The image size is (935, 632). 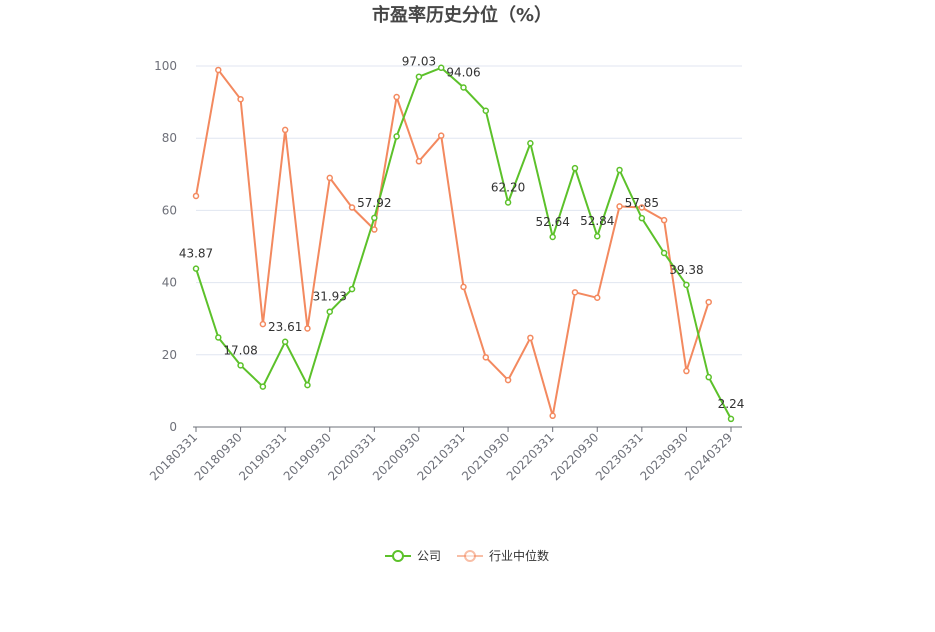 I want to click on x-tick-label: 20240329, so click(x=708, y=456).